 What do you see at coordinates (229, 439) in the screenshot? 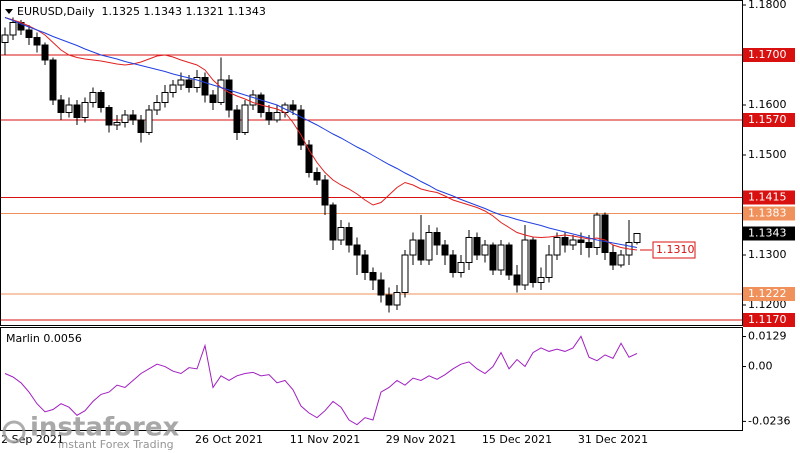
I see `x-tick-label: 26 Oct 2021` at bounding box center [229, 439].